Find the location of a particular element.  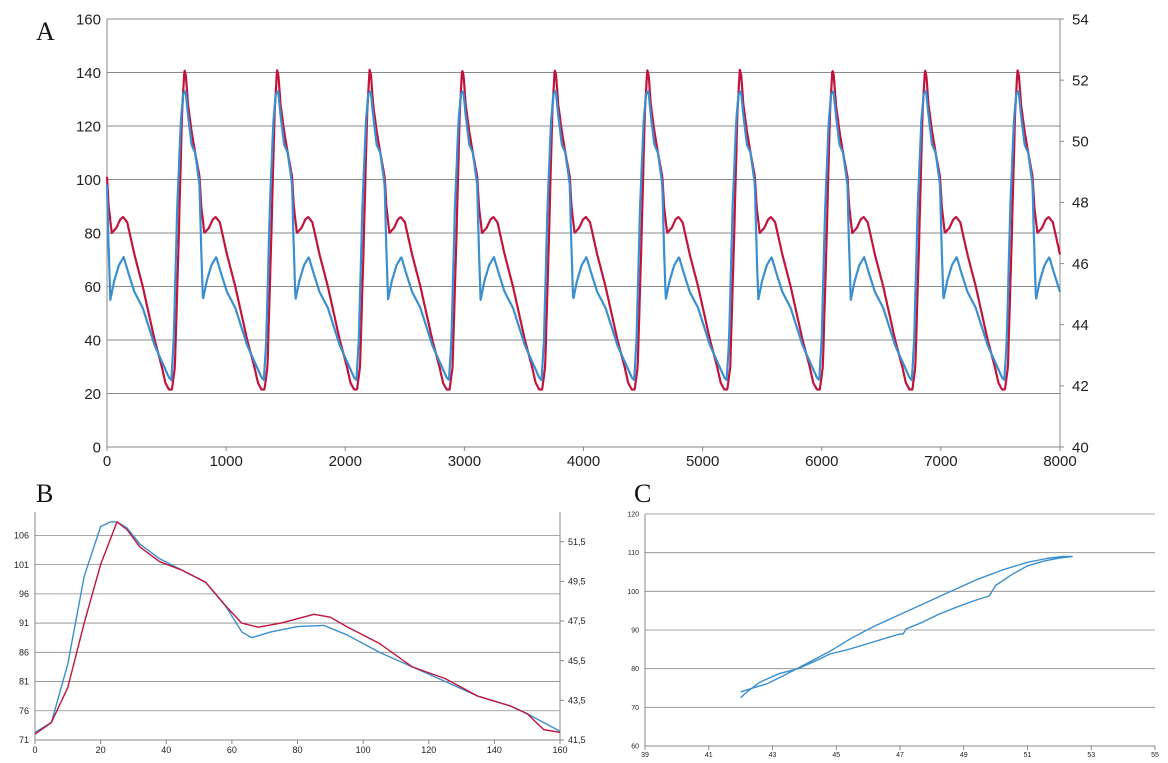

x-tick-label: 3000 is located at coordinates (464, 461).